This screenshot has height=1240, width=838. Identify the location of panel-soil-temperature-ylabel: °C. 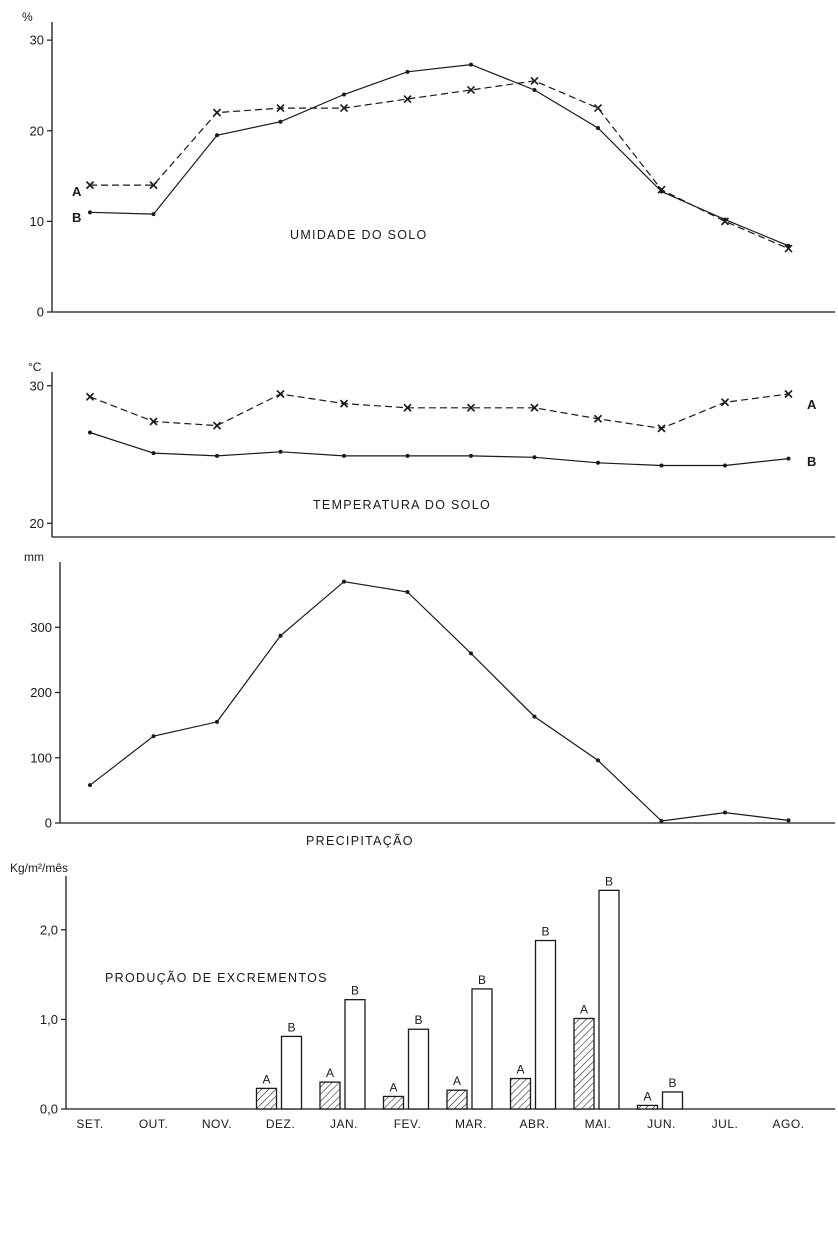
(35, 367).